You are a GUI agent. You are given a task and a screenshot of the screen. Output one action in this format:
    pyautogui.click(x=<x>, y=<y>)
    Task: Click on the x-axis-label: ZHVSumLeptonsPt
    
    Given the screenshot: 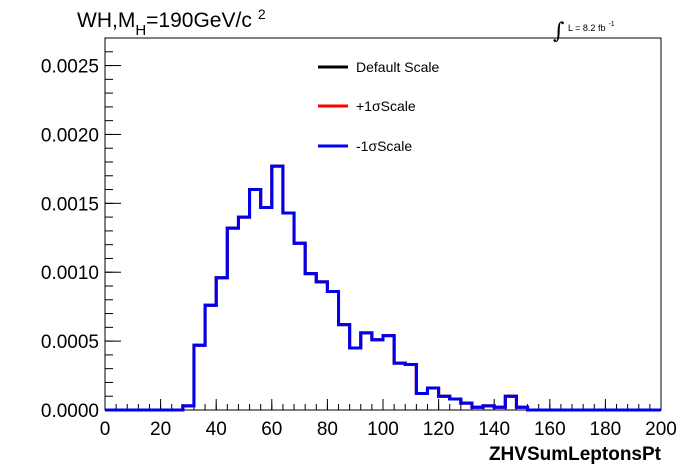 What is the action you would take?
    pyautogui.click(x=575, y=454)
    